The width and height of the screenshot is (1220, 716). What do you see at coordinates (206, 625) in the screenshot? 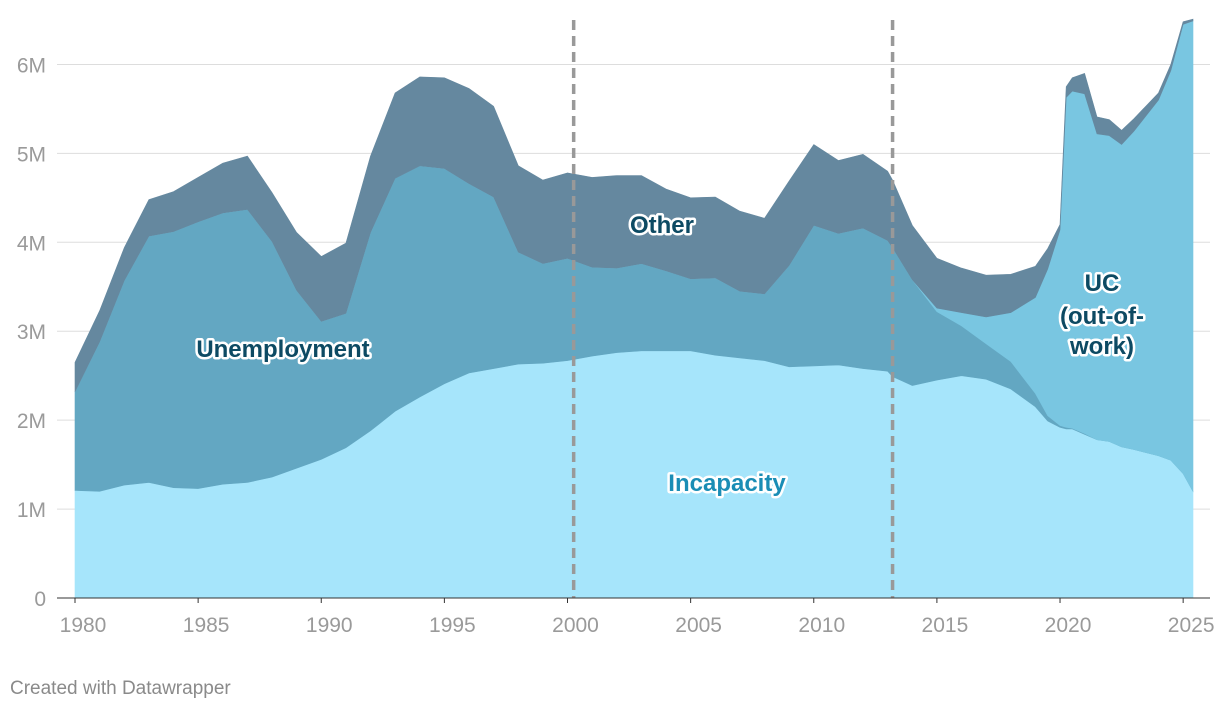
I see `x-tick-label: 1985` at bounding box center [206, 625].